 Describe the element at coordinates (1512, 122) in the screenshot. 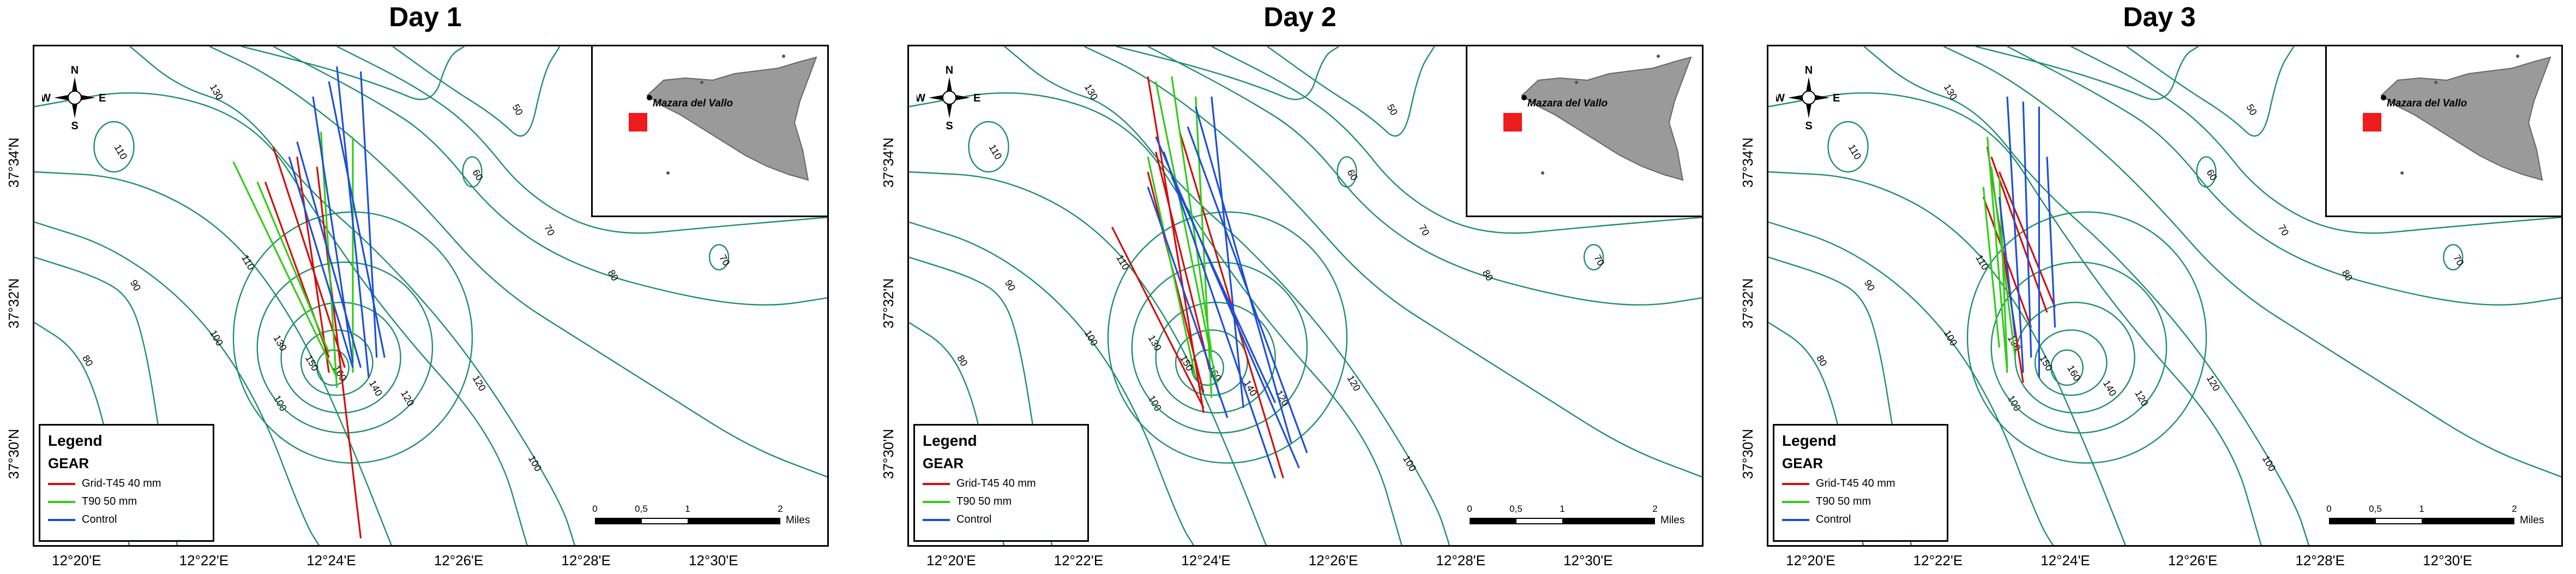

I see `study-area-marker` at that location.